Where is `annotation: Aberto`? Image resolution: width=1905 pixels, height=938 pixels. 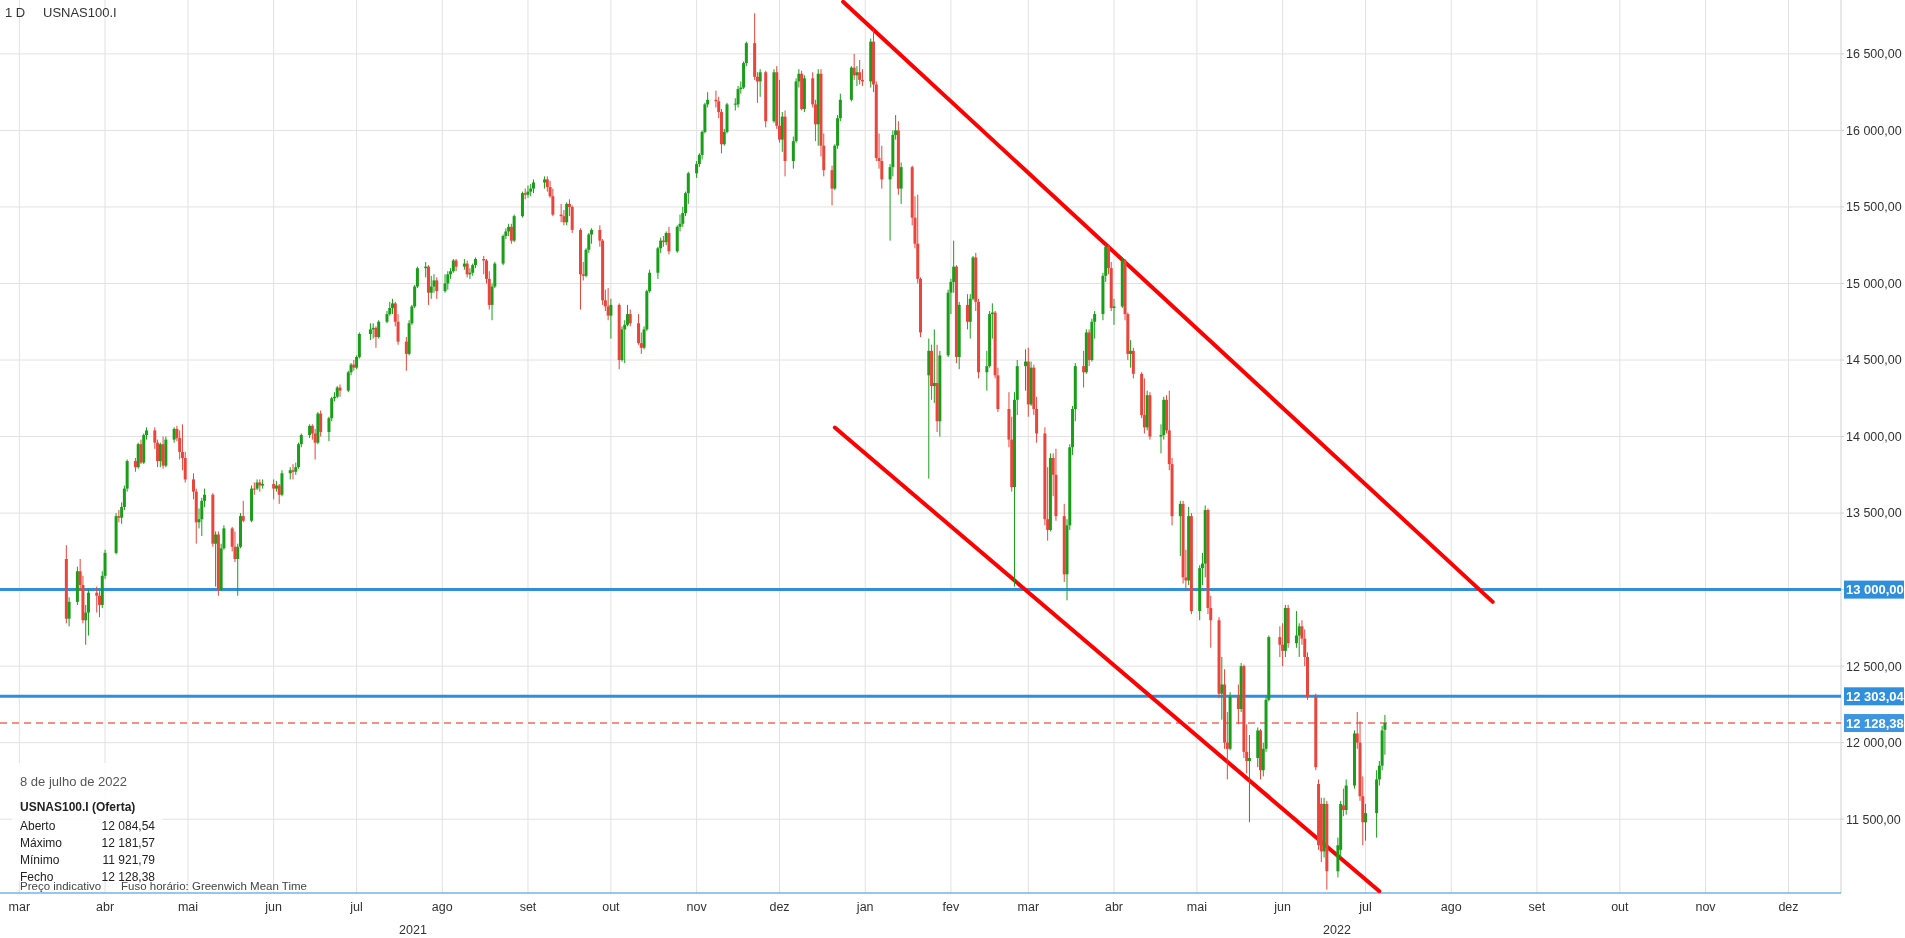 annotation: Aberto is located at coordinates (38, 826).